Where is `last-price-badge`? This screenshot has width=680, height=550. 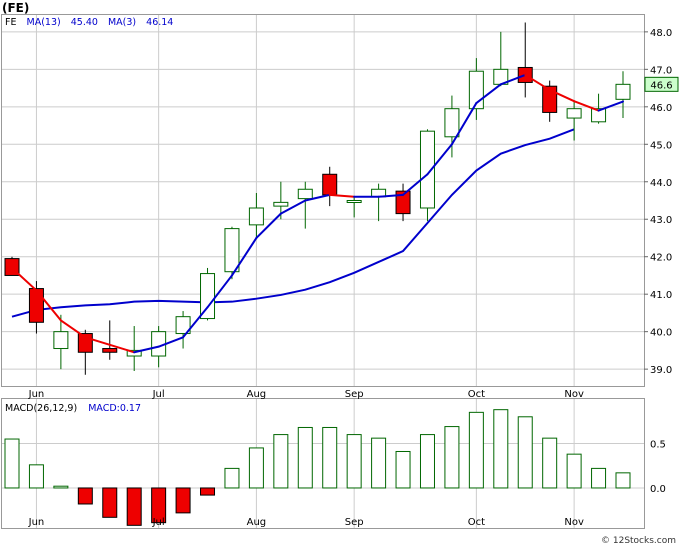
last-price-badge is located at coordinates (661, 84).